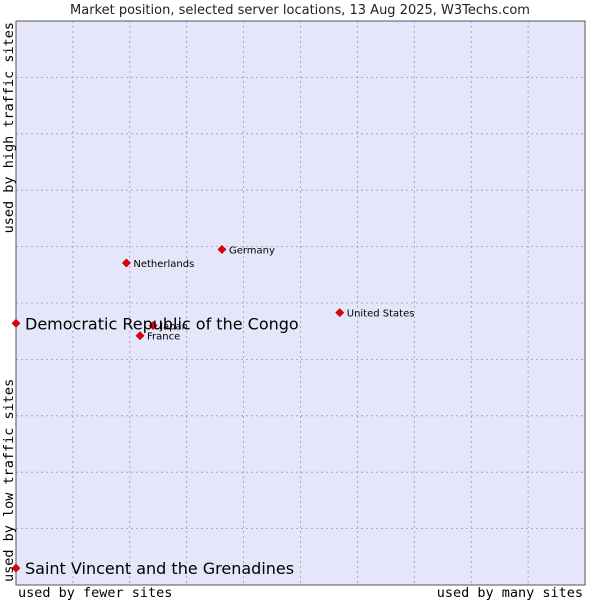  What do you see at coordinates (9, 127) in the screenshot?
I see `y-axis-label-high: used by high traffic sites` at bounding box center [9, 127].